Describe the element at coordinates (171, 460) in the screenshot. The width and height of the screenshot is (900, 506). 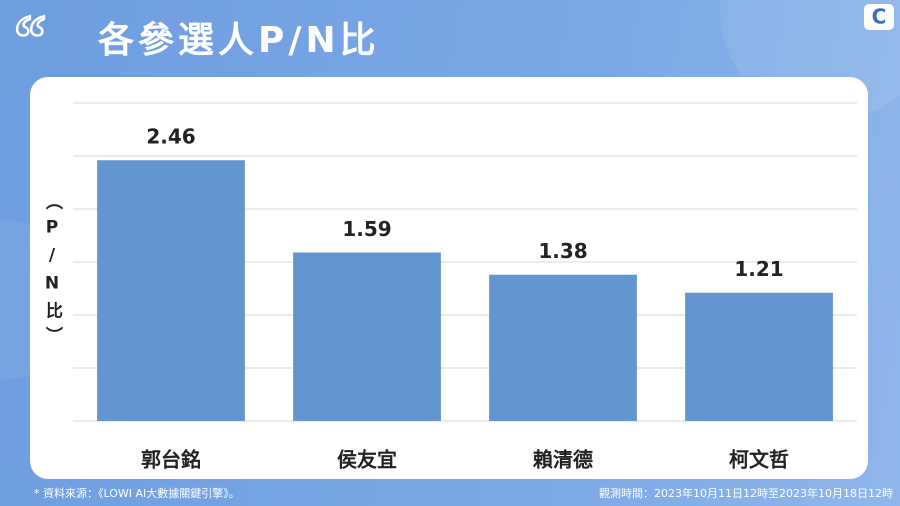
I see `x-tick-label: 郭台銘` at that location.